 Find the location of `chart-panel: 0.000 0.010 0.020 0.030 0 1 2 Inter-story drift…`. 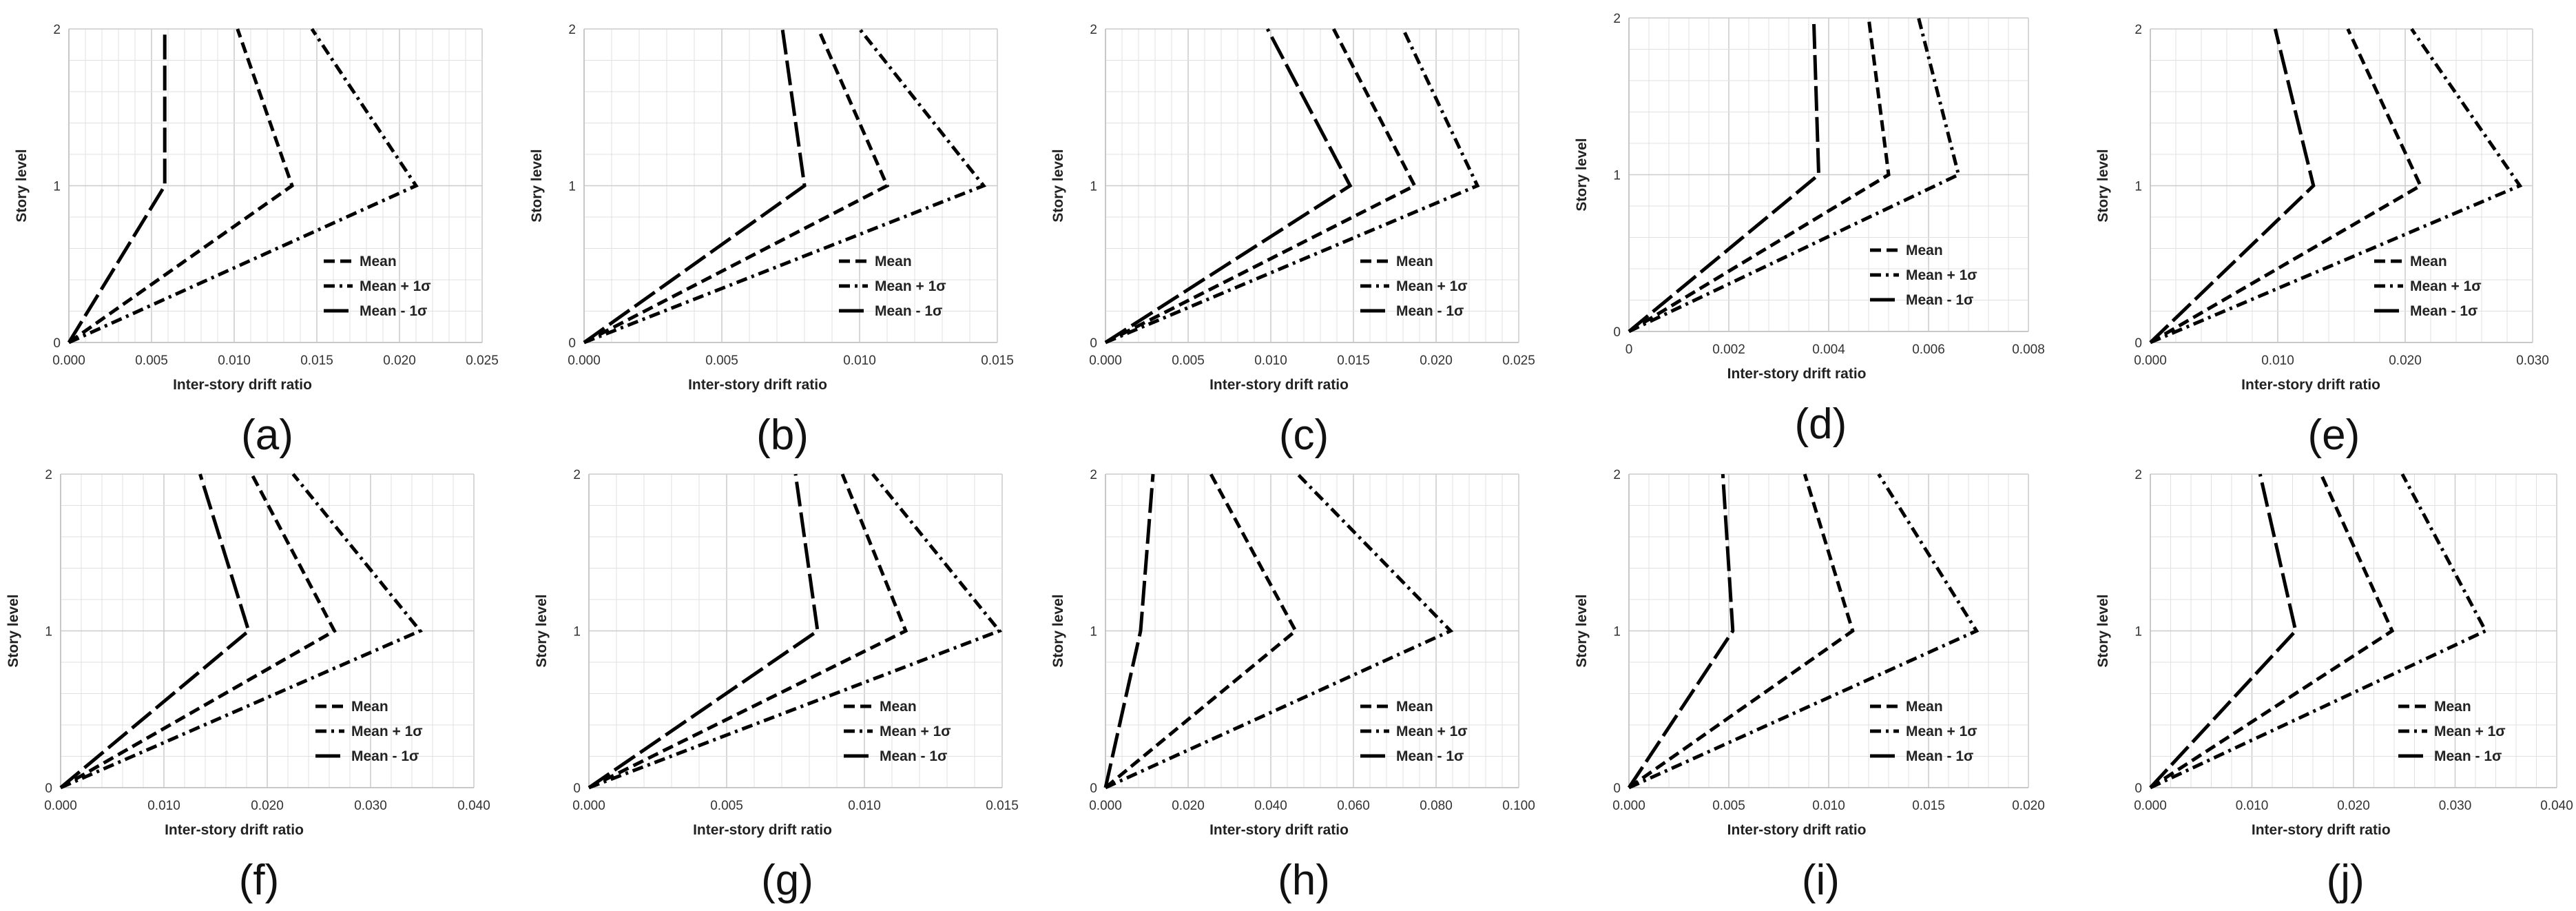

chart-panel: 0.000 0.010 0.020 0.030 0 1 2 Inter-story drift… is located at coordinates (2322, 241).